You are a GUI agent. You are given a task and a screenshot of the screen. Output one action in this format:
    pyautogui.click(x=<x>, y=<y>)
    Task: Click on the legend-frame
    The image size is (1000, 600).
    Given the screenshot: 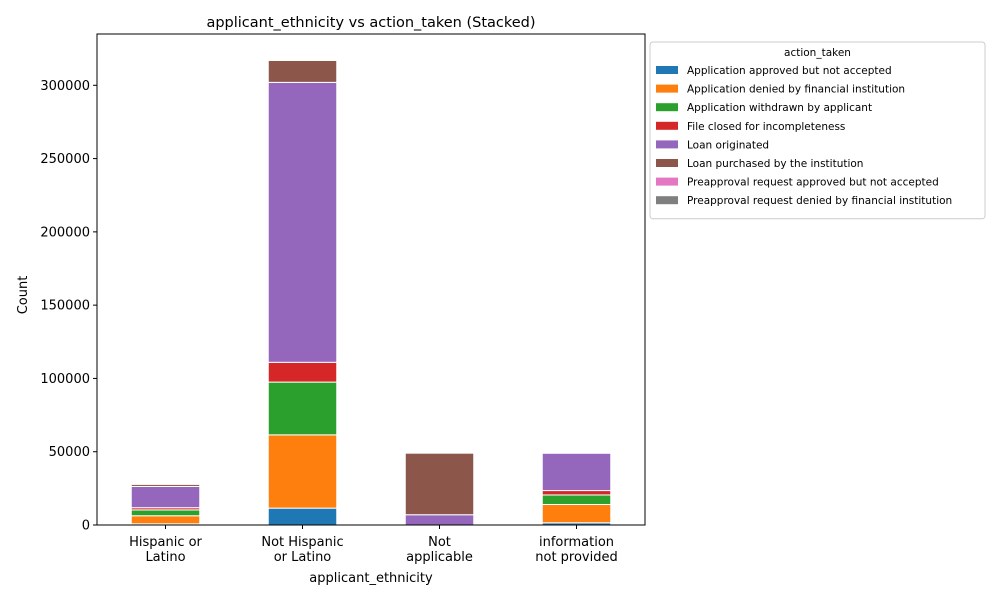 What is the action you would take?
    pyautogui.click(x=817, y=130)
    